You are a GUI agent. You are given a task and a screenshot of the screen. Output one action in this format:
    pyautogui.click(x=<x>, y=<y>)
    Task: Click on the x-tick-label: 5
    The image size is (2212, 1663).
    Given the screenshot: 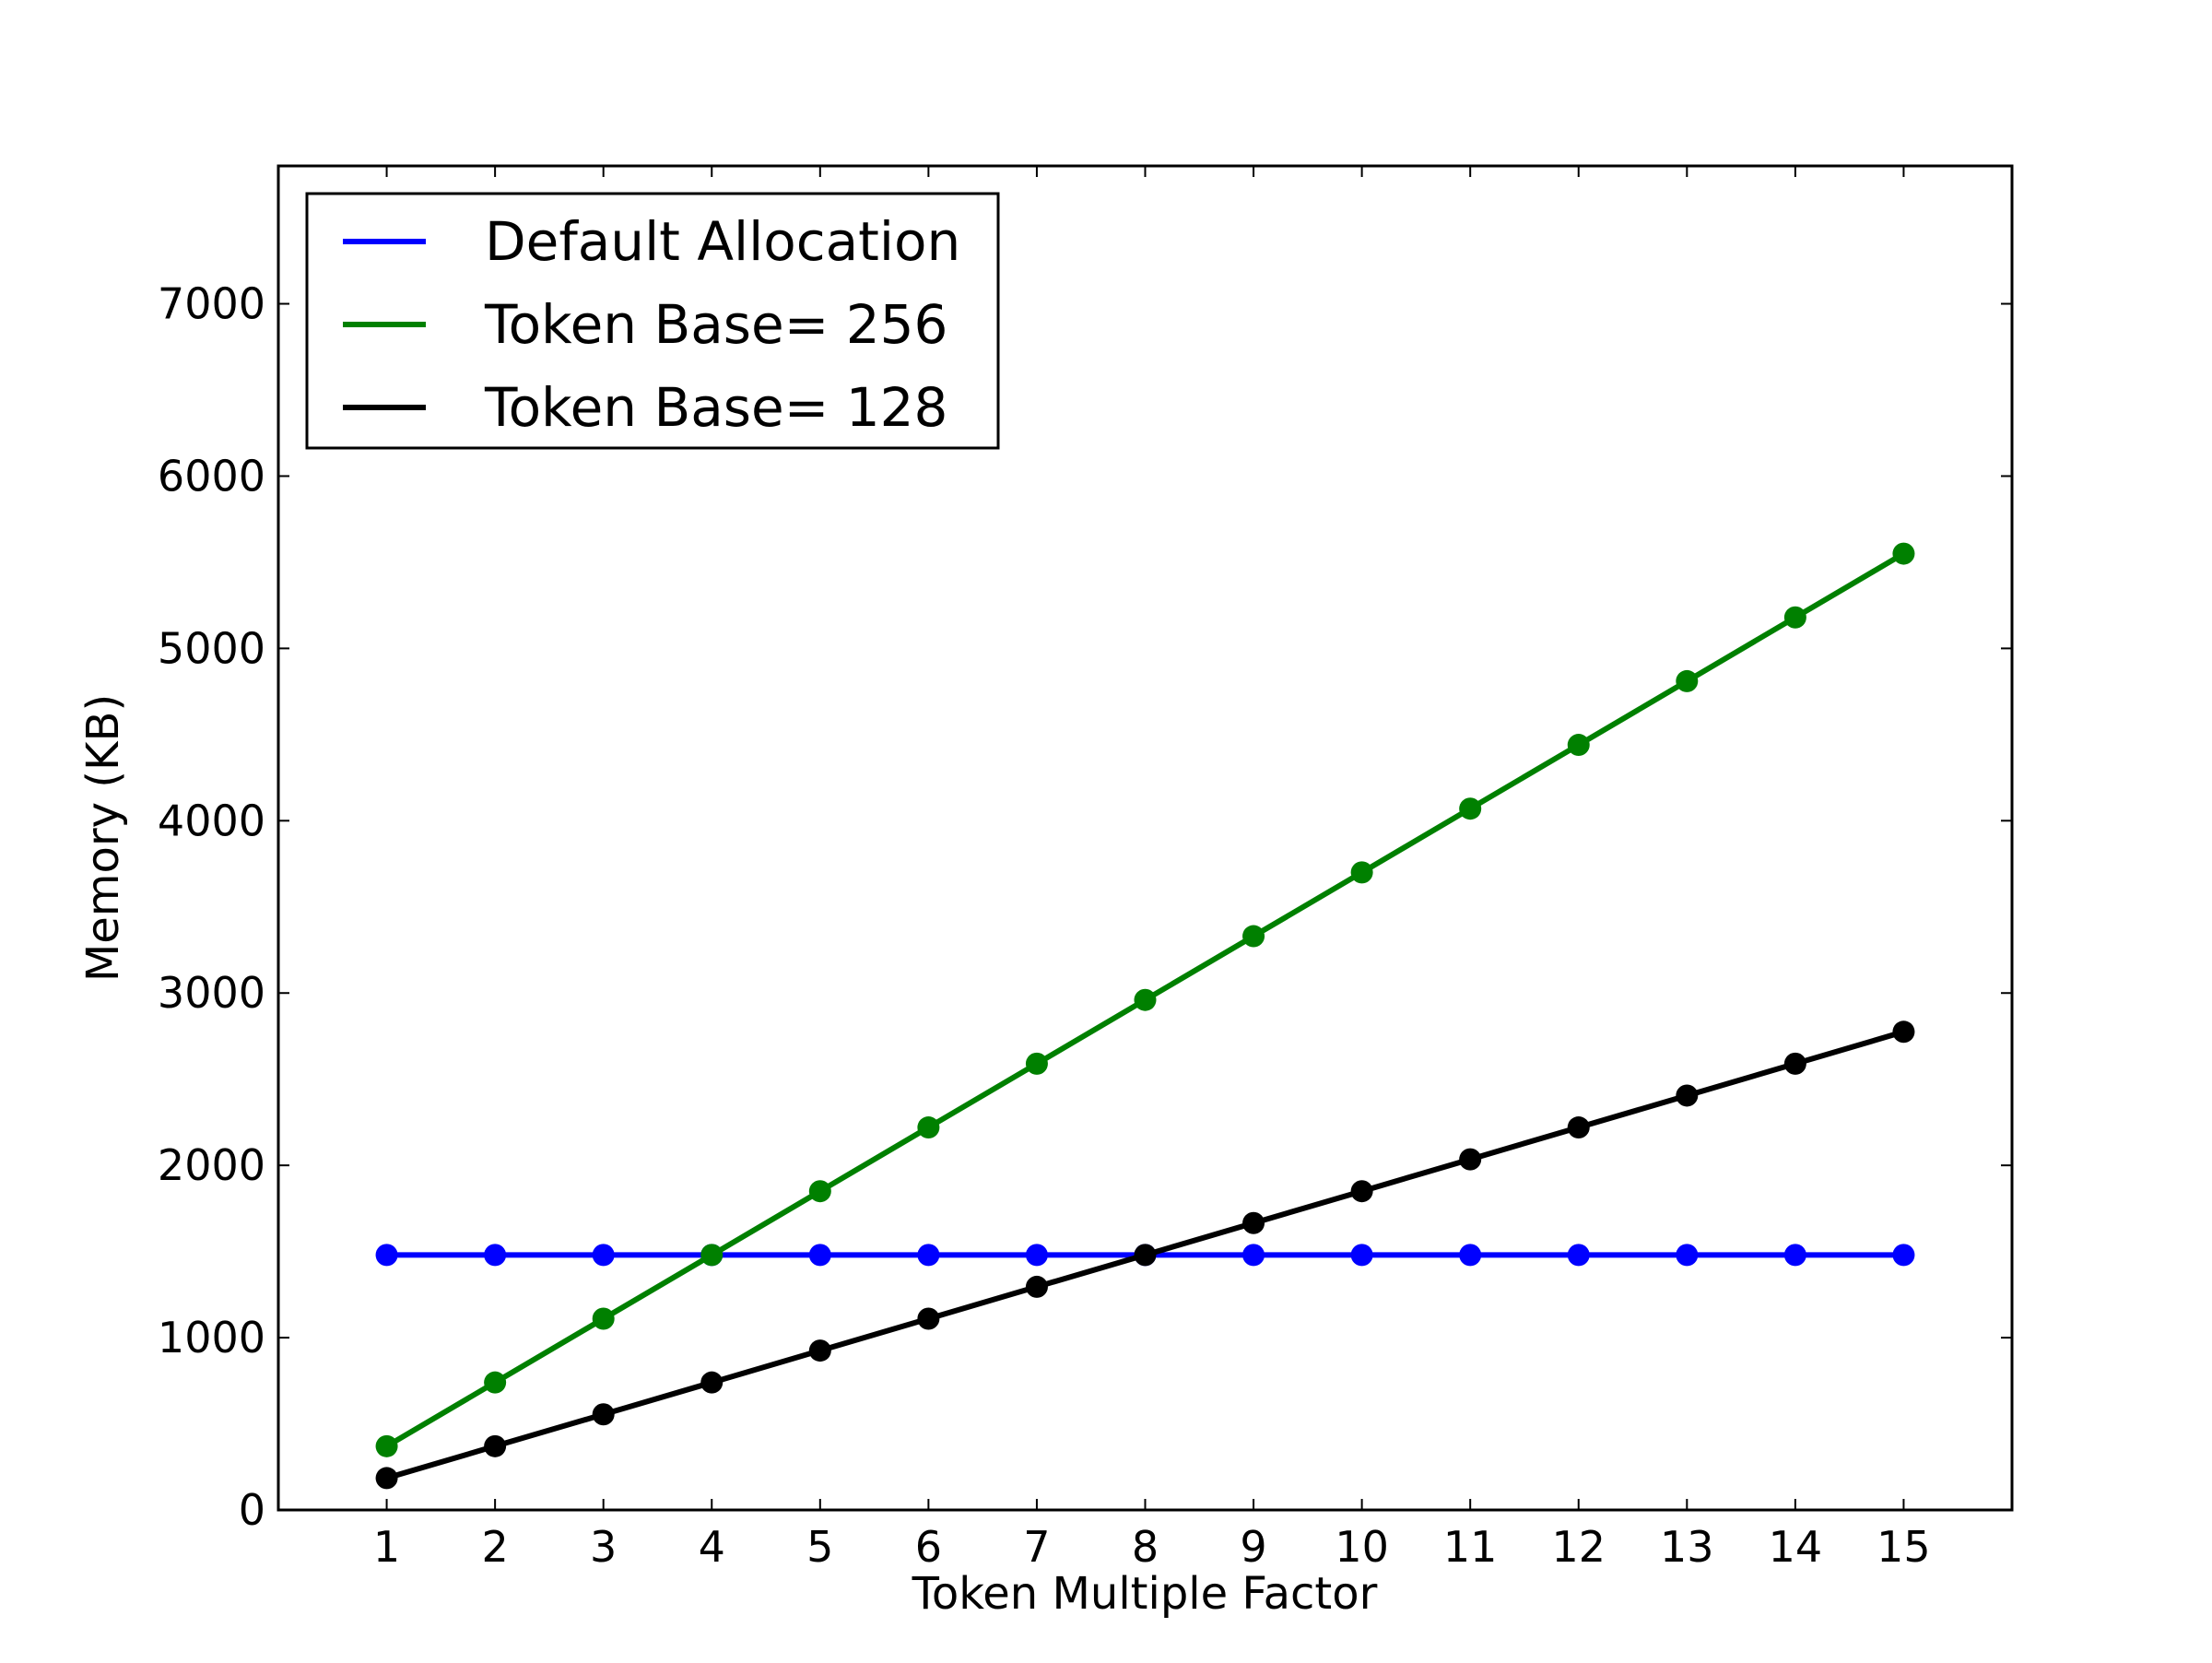 What is the action you would take?
    pyautogui.click(x=819, y=1547)
    